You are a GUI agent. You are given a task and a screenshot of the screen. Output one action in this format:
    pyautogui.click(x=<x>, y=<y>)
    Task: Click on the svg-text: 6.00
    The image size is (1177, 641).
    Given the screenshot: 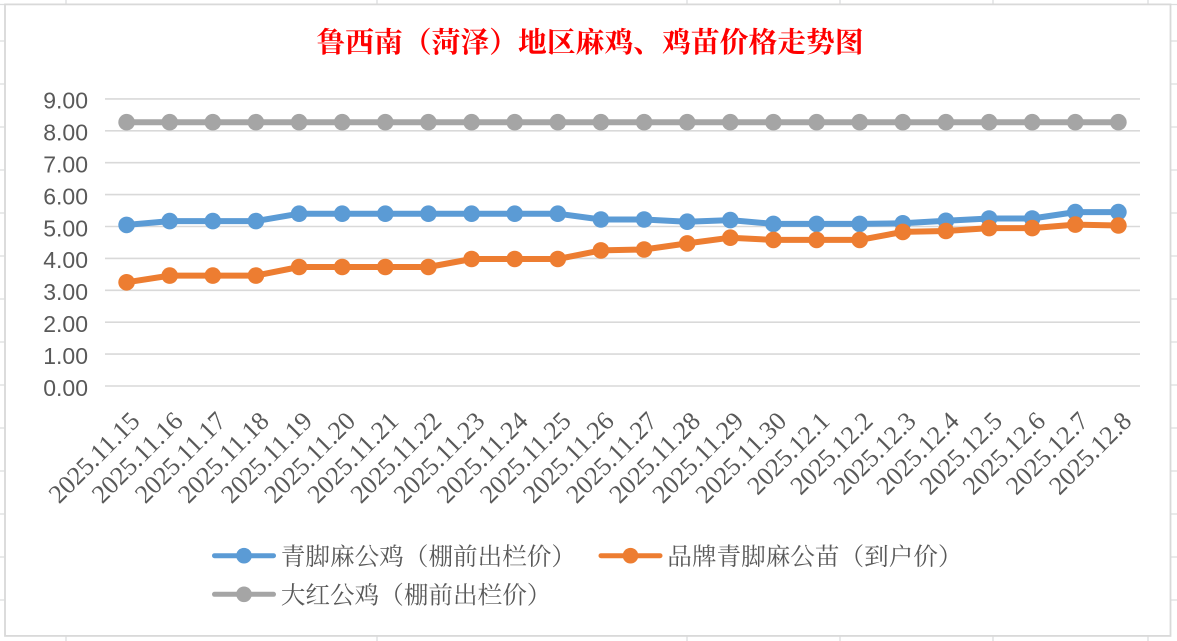 What is the action you would take?
    pyautogui.click(x=65, y=196)
    